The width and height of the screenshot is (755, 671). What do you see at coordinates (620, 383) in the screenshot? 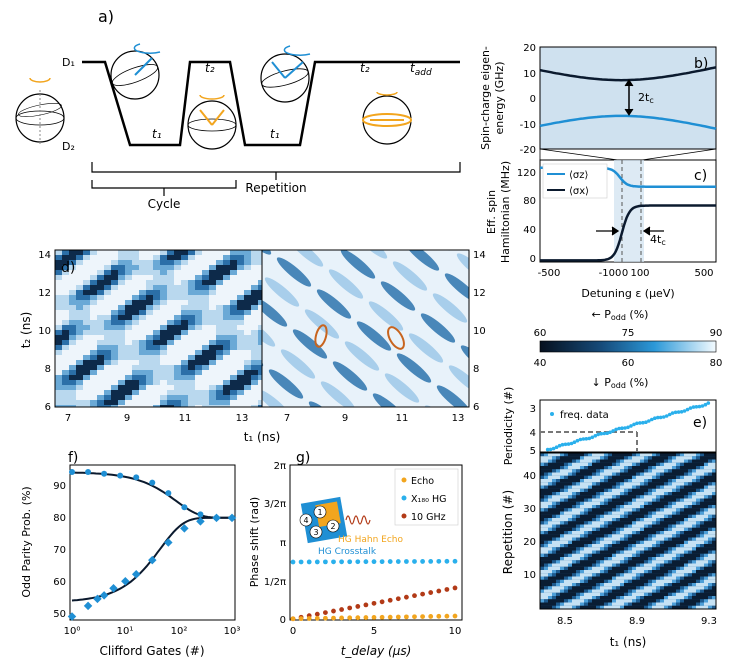
I see `cbar-bottom-label: ↓ Podd (%)` at bounding box center [620, 383].